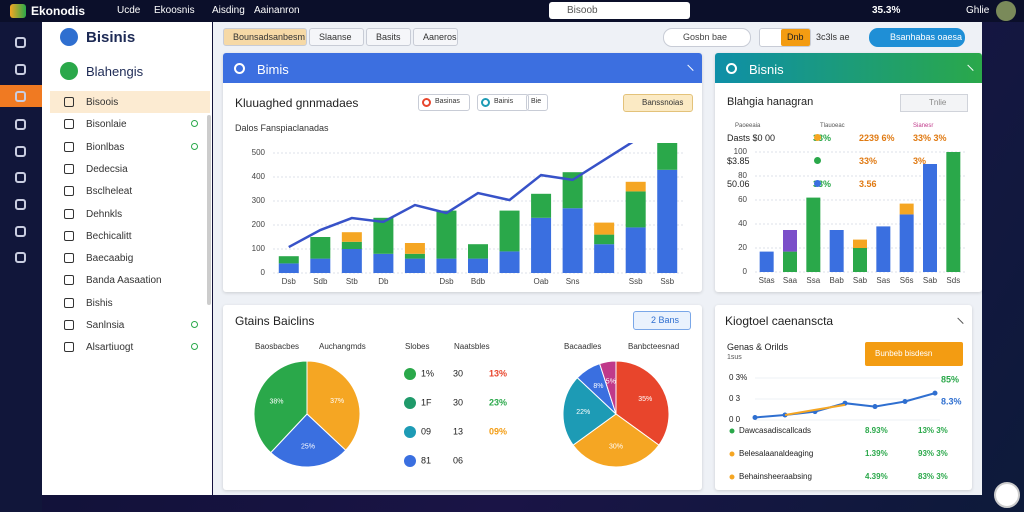 The image size is (1024, 512). Describe the element at coordinates (21, 96) in the screenshot. I see `rail-active` at that location.